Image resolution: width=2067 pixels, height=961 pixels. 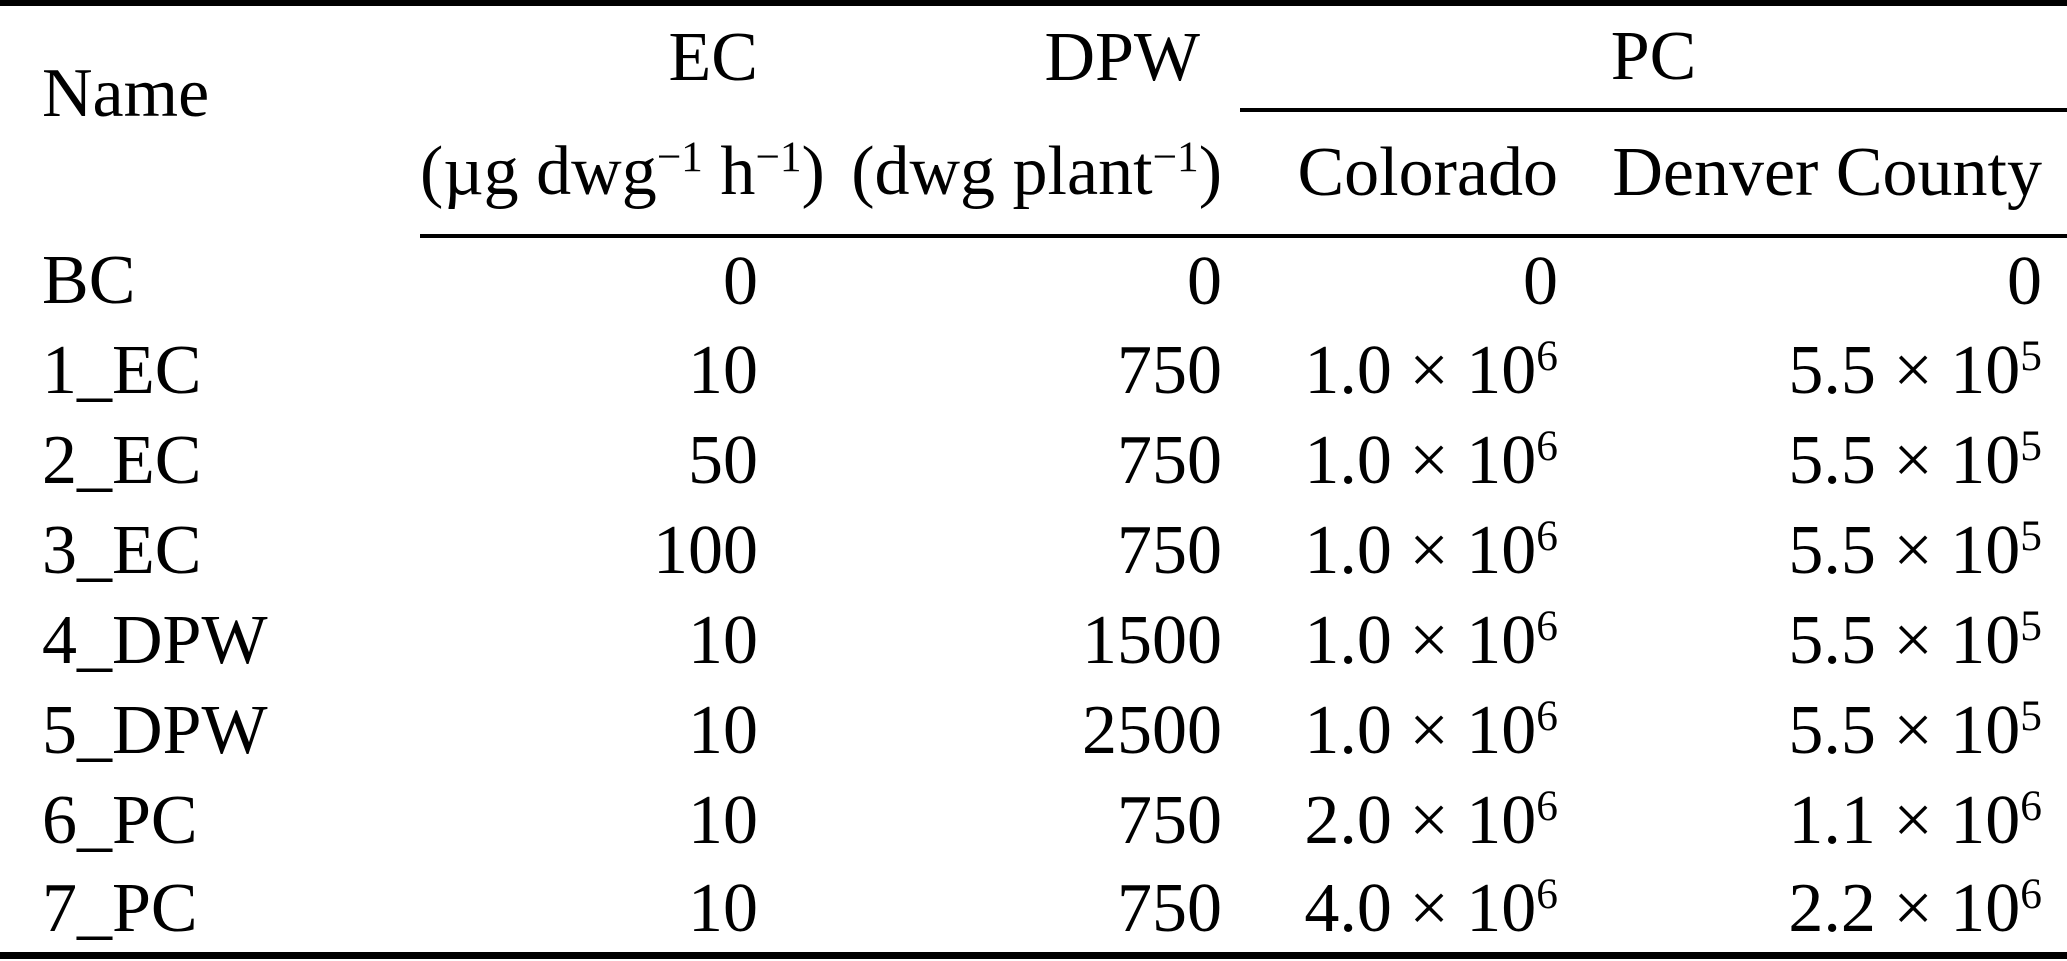 I want to click on col-unit-dpw: (dwg plant−1), so click(x=1007, y=174).